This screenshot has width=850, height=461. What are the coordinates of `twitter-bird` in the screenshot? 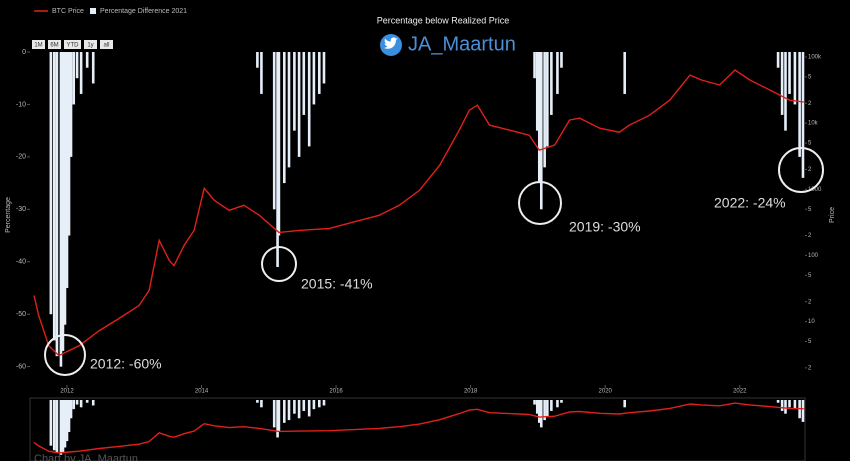 It's located at (391, 43).